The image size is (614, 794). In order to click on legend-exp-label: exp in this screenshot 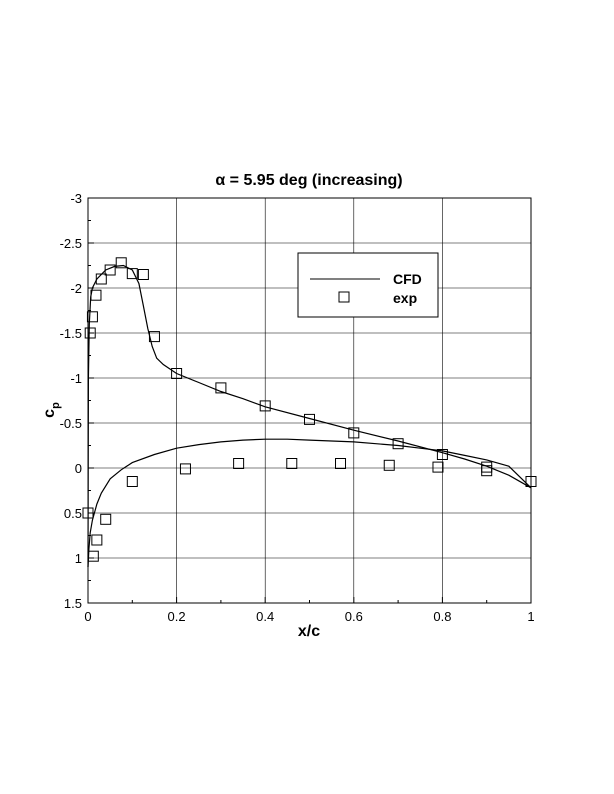, I will do `click(405, 298)`.